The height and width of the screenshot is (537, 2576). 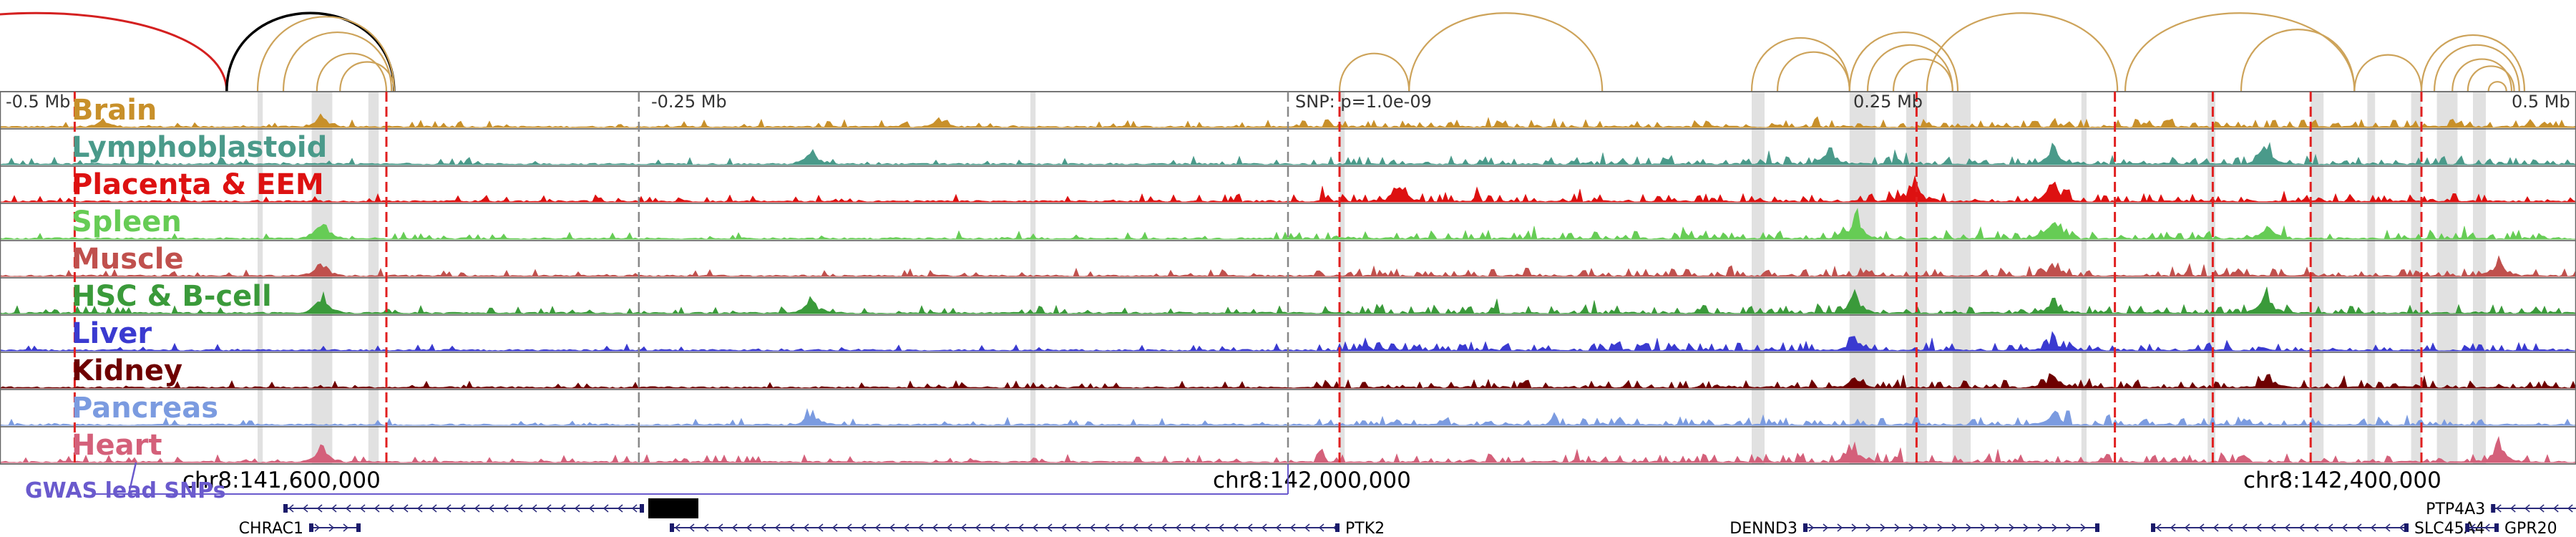 I want to click on position-label: 0.5 Mb, so click(x=2541, y=102).